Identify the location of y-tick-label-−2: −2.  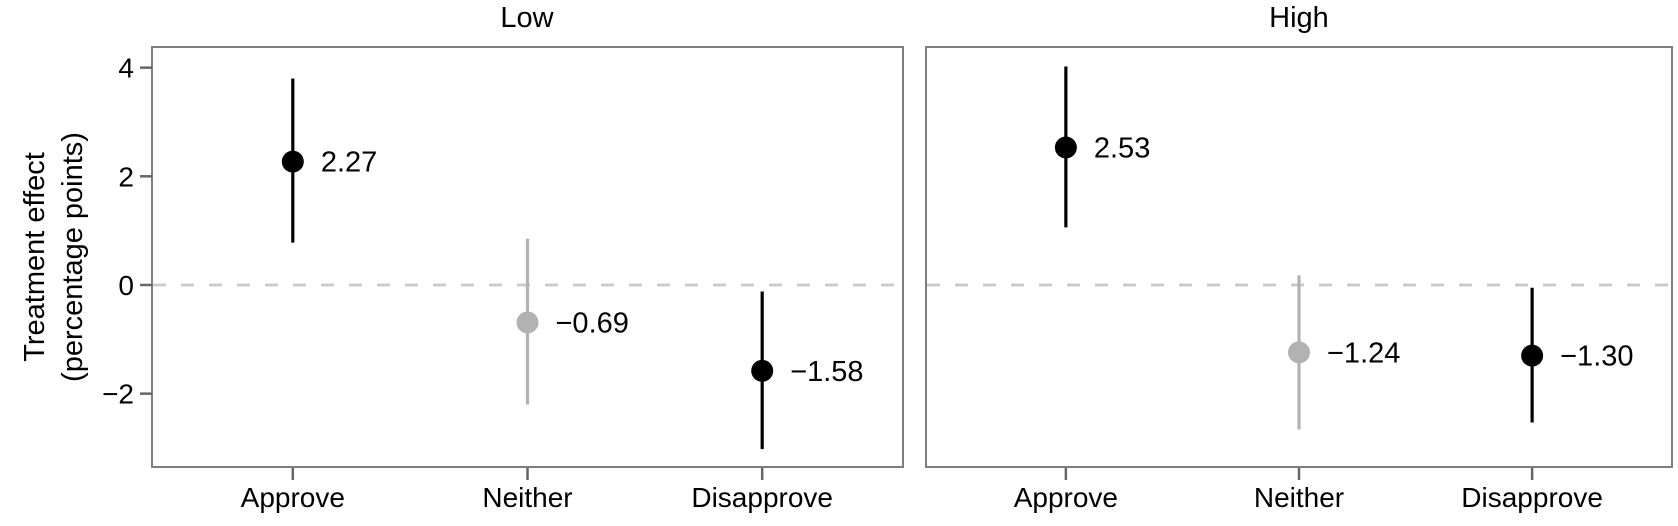
(118, 394).